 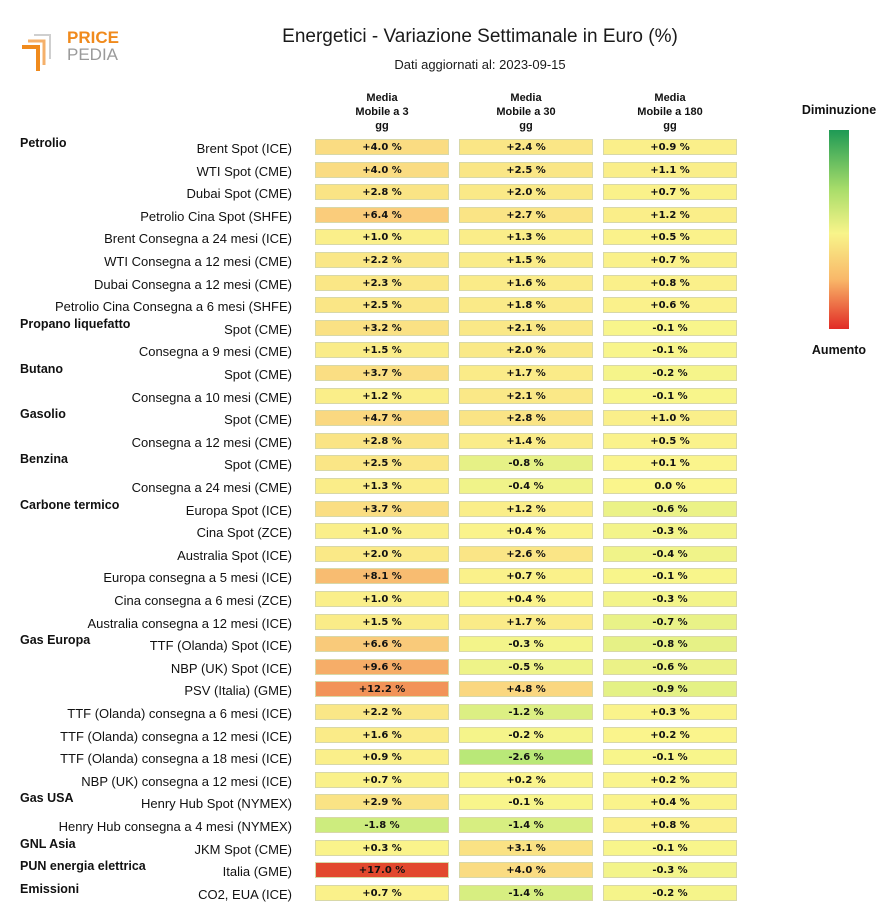 I want to click on heatmap-cell: +0.6 %, so click(x=670, y=305).